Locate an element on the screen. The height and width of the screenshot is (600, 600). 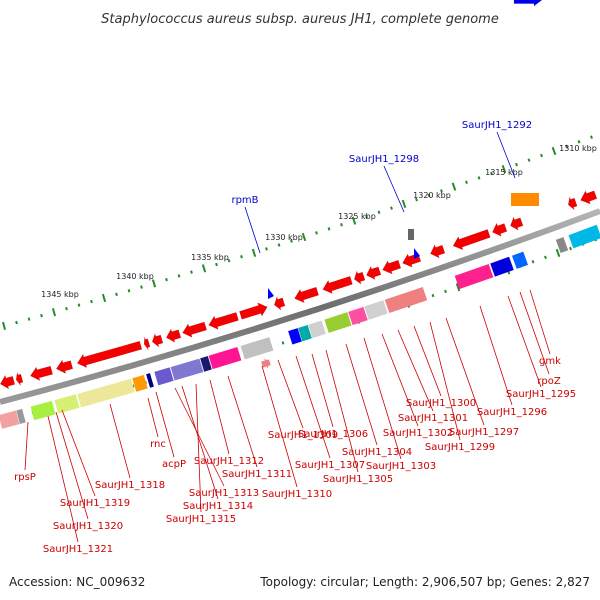
gene-label: SaurJH1_1304 is located at coordinates (377, 452).